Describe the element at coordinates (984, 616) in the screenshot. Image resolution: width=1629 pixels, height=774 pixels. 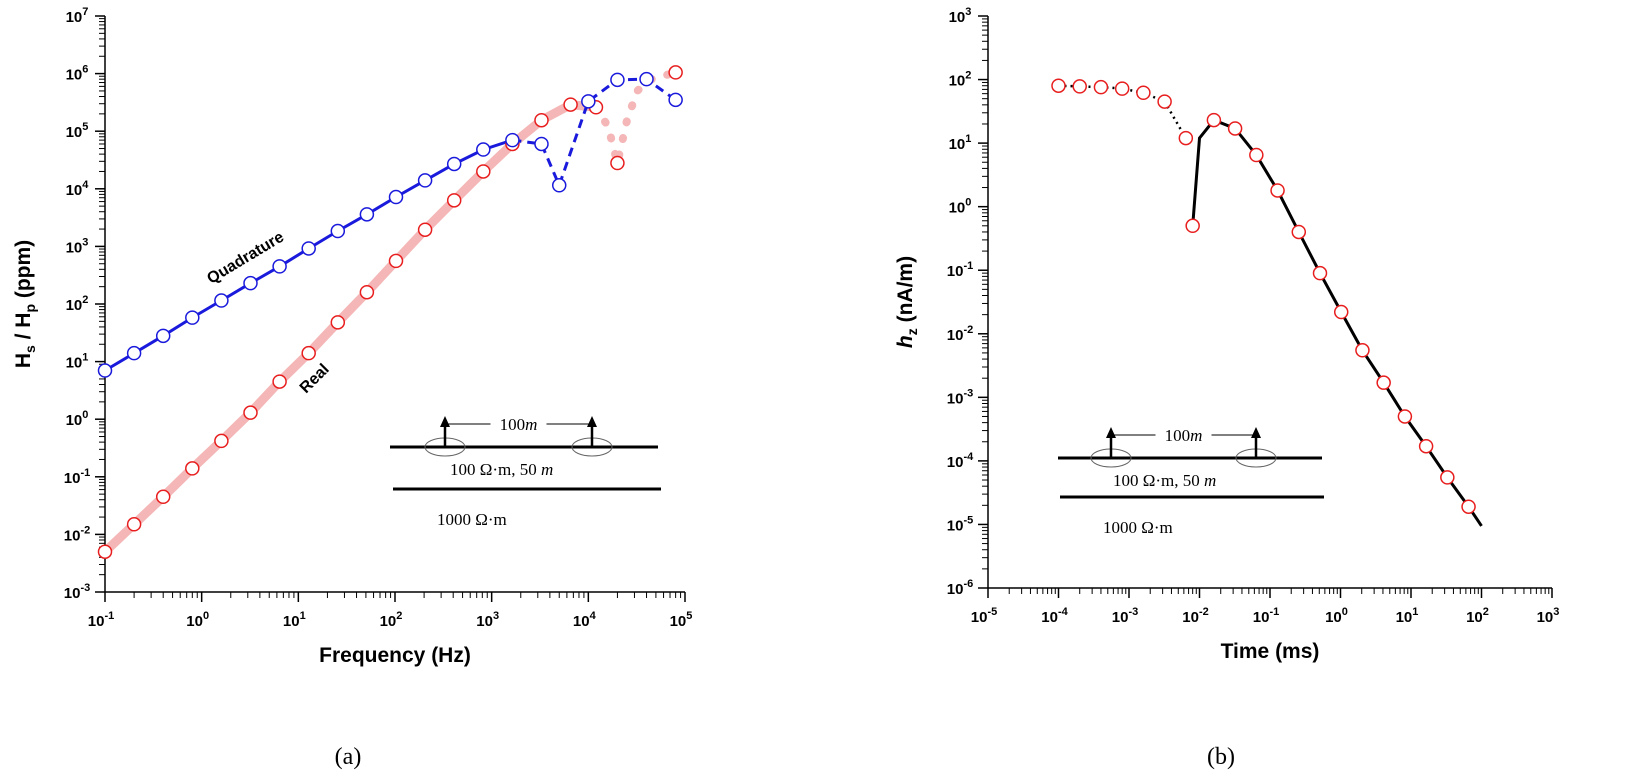
I see `x-tick-label: 10⁻⁵` at that location.